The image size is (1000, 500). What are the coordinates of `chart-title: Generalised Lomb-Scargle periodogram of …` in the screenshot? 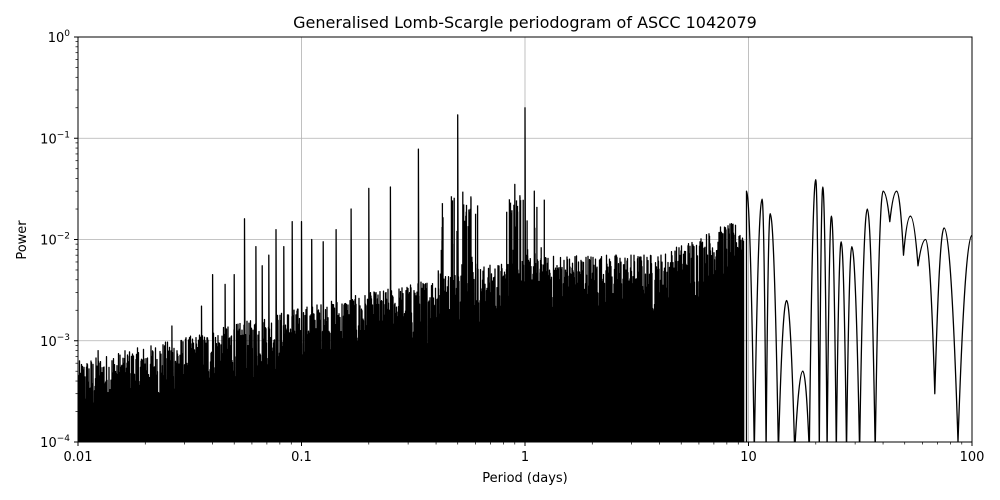 It's located at (525, 22).